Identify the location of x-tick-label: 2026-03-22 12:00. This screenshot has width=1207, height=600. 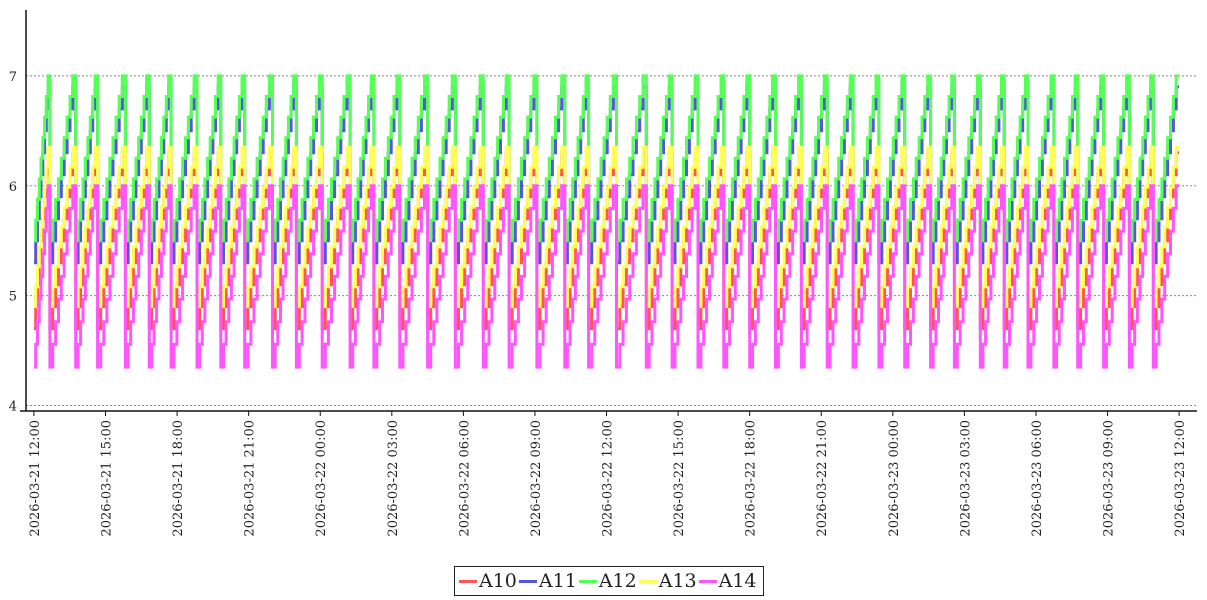
(608, 478).